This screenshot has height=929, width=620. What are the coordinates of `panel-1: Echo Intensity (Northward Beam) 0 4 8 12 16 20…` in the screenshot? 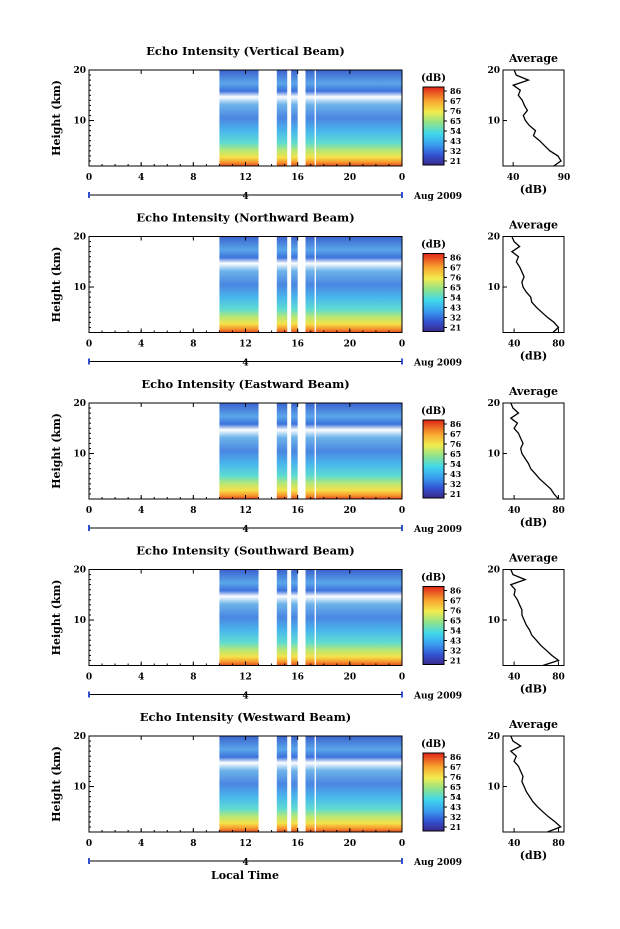 It's located at (307, 290).